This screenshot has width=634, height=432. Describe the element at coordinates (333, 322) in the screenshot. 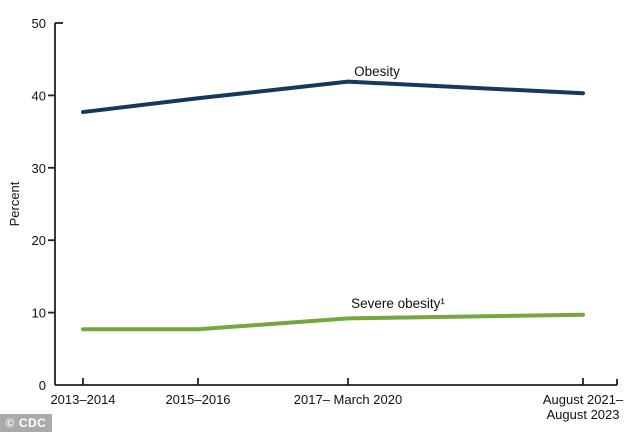

I see `series-line-severe-obesity` at that location.